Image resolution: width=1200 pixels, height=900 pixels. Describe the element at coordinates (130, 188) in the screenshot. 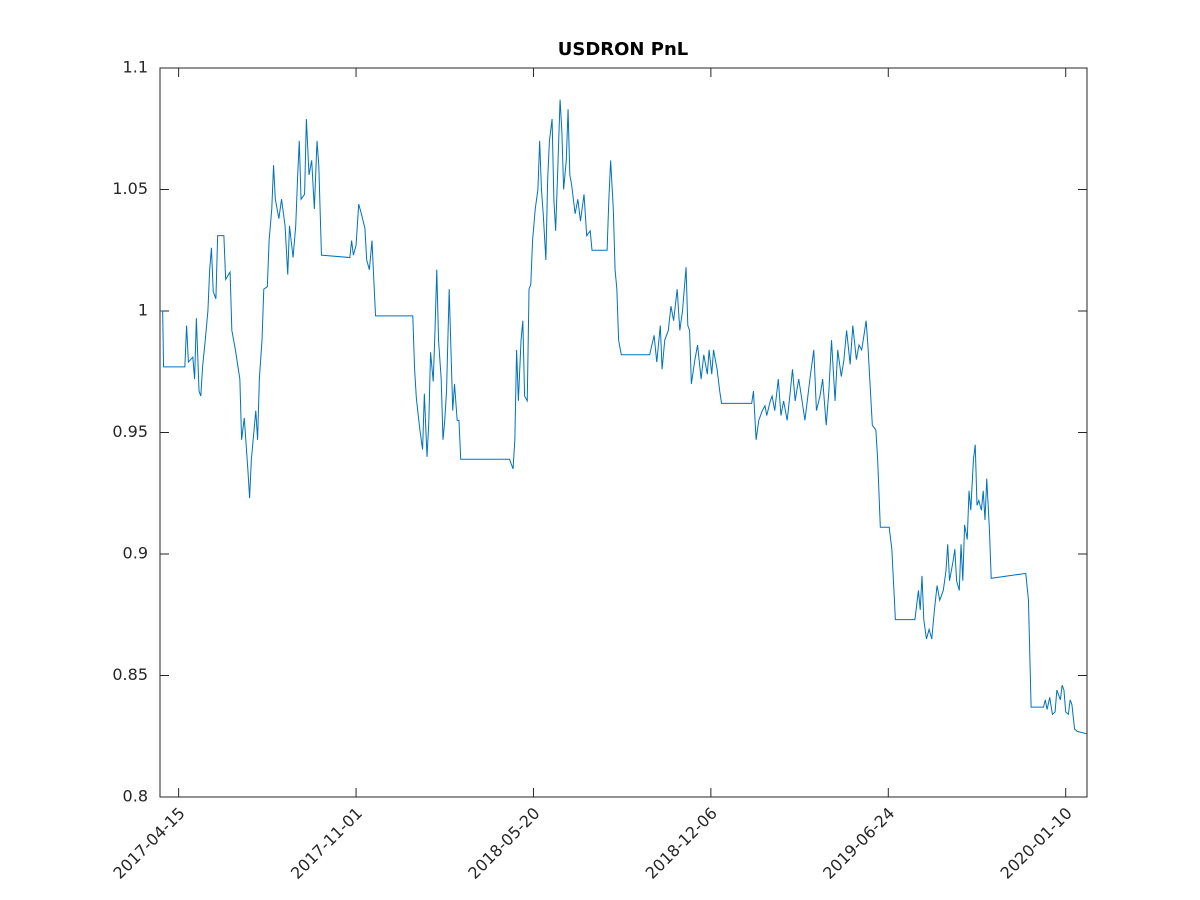

I see `y-tick-label: 1.05` at that location.